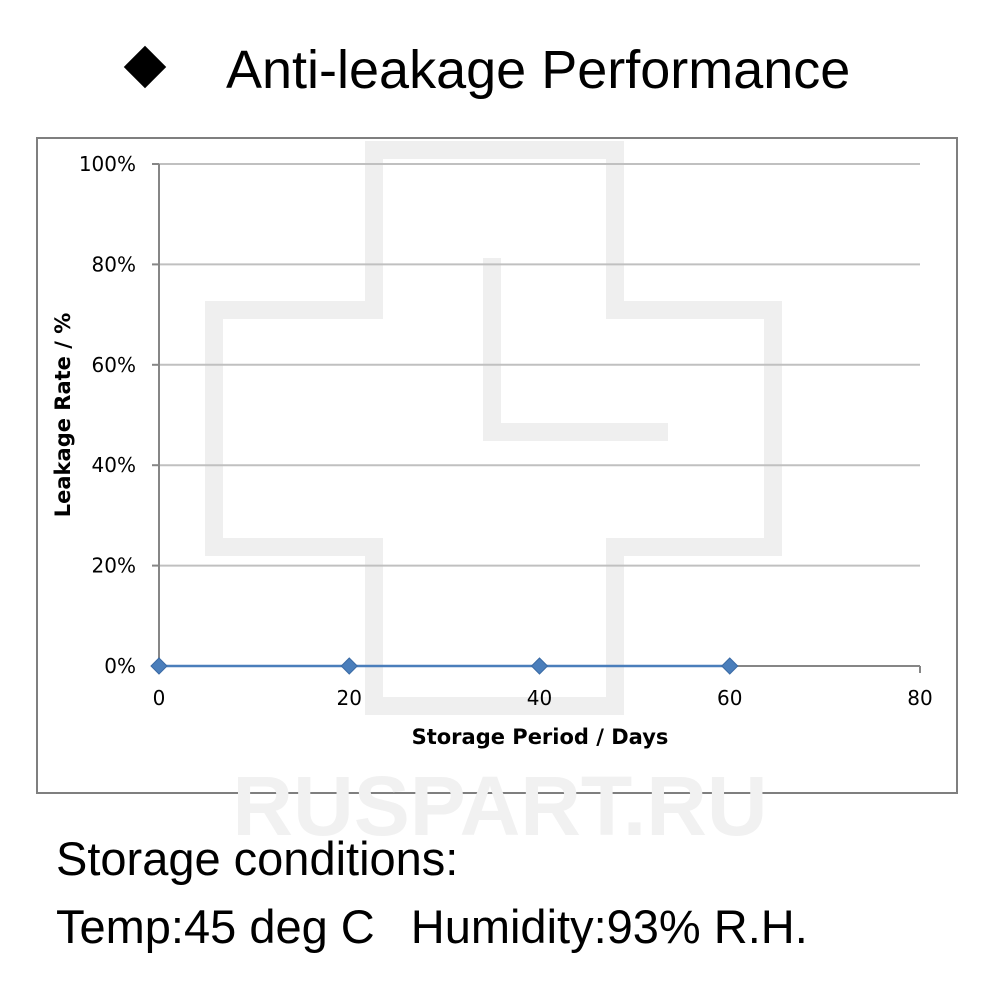 This screenshot has width=1000, height=1000. I want to click on y-axis-label: Leakage Rate / %, so click(63, 415).